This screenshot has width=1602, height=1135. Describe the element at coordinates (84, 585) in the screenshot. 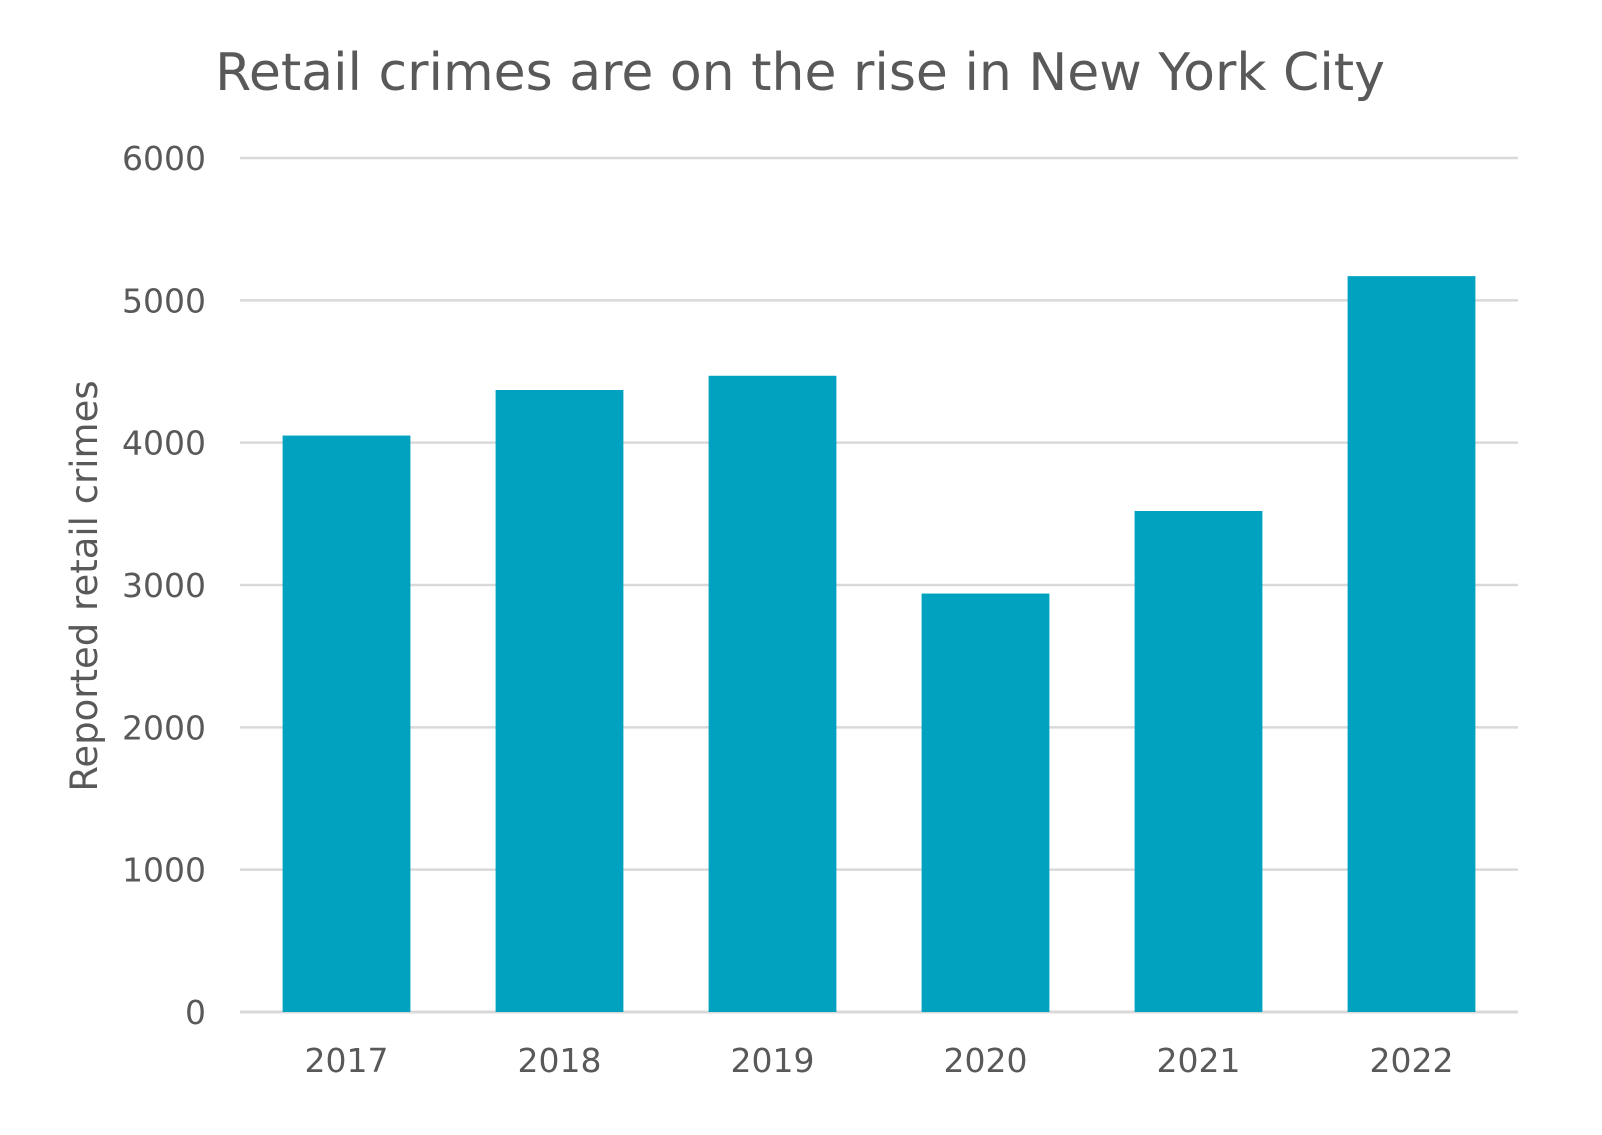

I see `y-axis-label: Reported retail crimes` at that location.